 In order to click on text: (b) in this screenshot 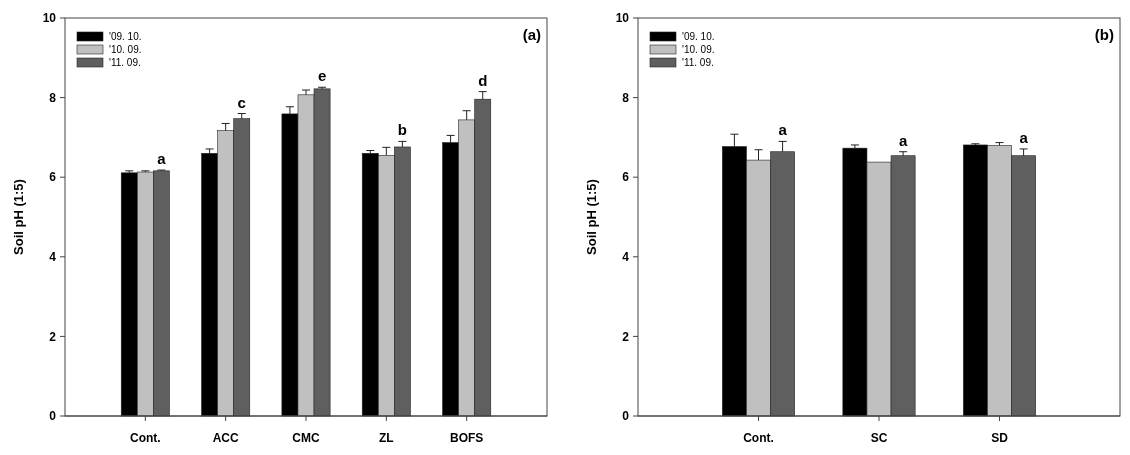, I will do `click(1104, 34)`.